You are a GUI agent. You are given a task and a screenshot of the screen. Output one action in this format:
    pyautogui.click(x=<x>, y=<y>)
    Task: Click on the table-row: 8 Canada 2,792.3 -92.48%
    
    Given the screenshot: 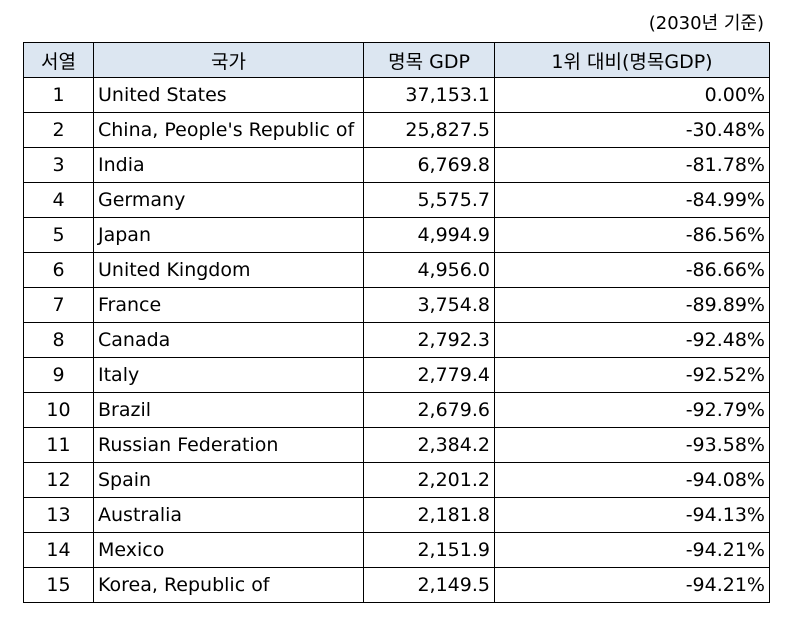 What is the action you would take?
    pyautogui.click(x=396, y=340)
    